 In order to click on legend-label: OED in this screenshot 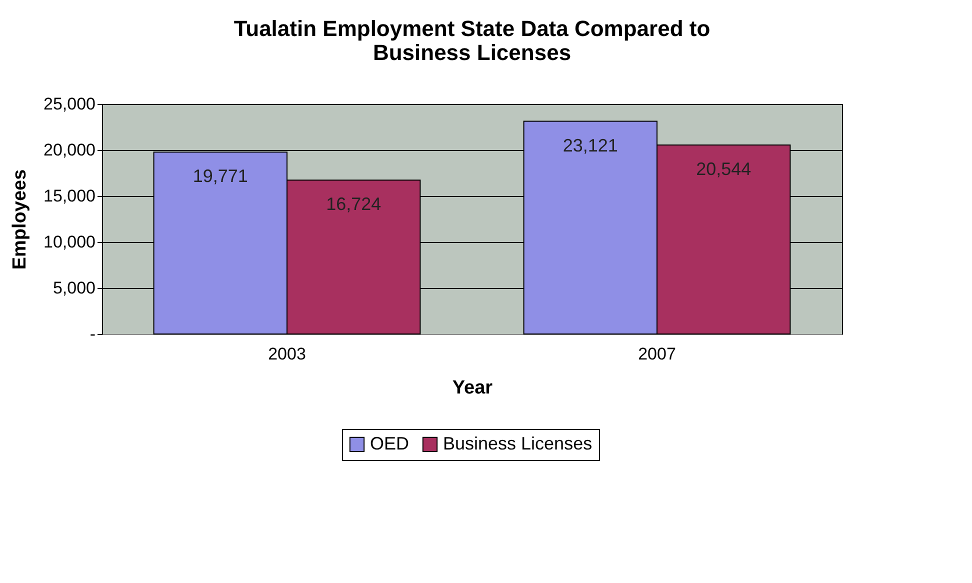, I will do `click(390, 443)`.